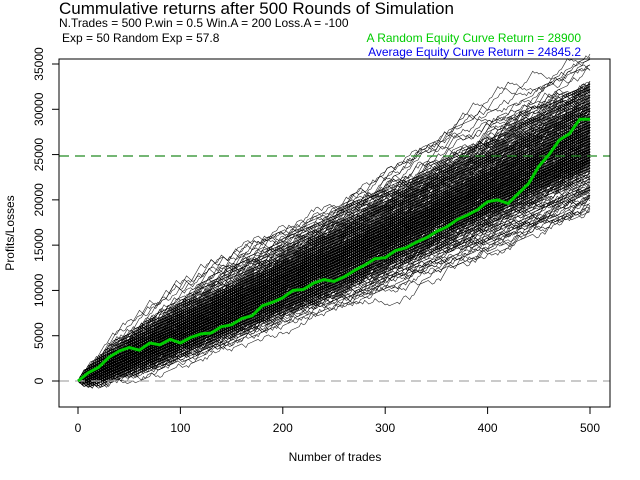  Describe the element at coordinates (180, 428) in the screenshot. I see `x-tick-label: 100` at that location.